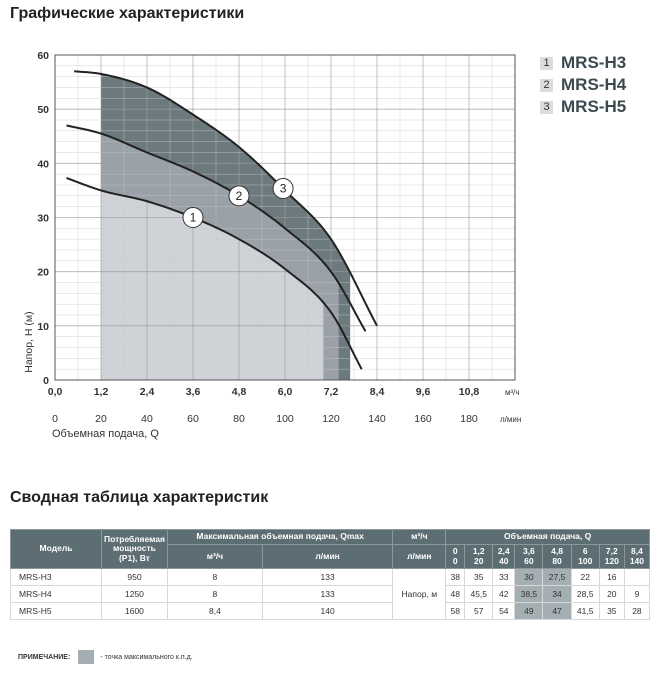 The height and width of the screenshot is (677, 661). What do you see at coordinates (423, 419) in the screenshot?
I see `x-tick-label-bottom: 160` at bounding box center [423, 419].